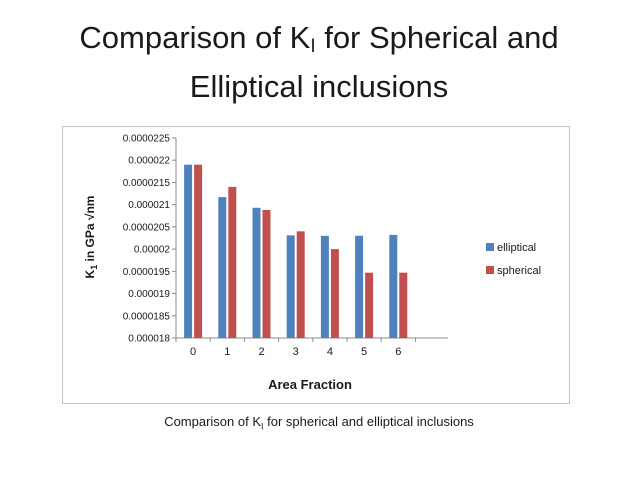  Describe the element at coordinates (147, 272) in the screenshot. I see `y-tick-label: 0.0000195` at that location.